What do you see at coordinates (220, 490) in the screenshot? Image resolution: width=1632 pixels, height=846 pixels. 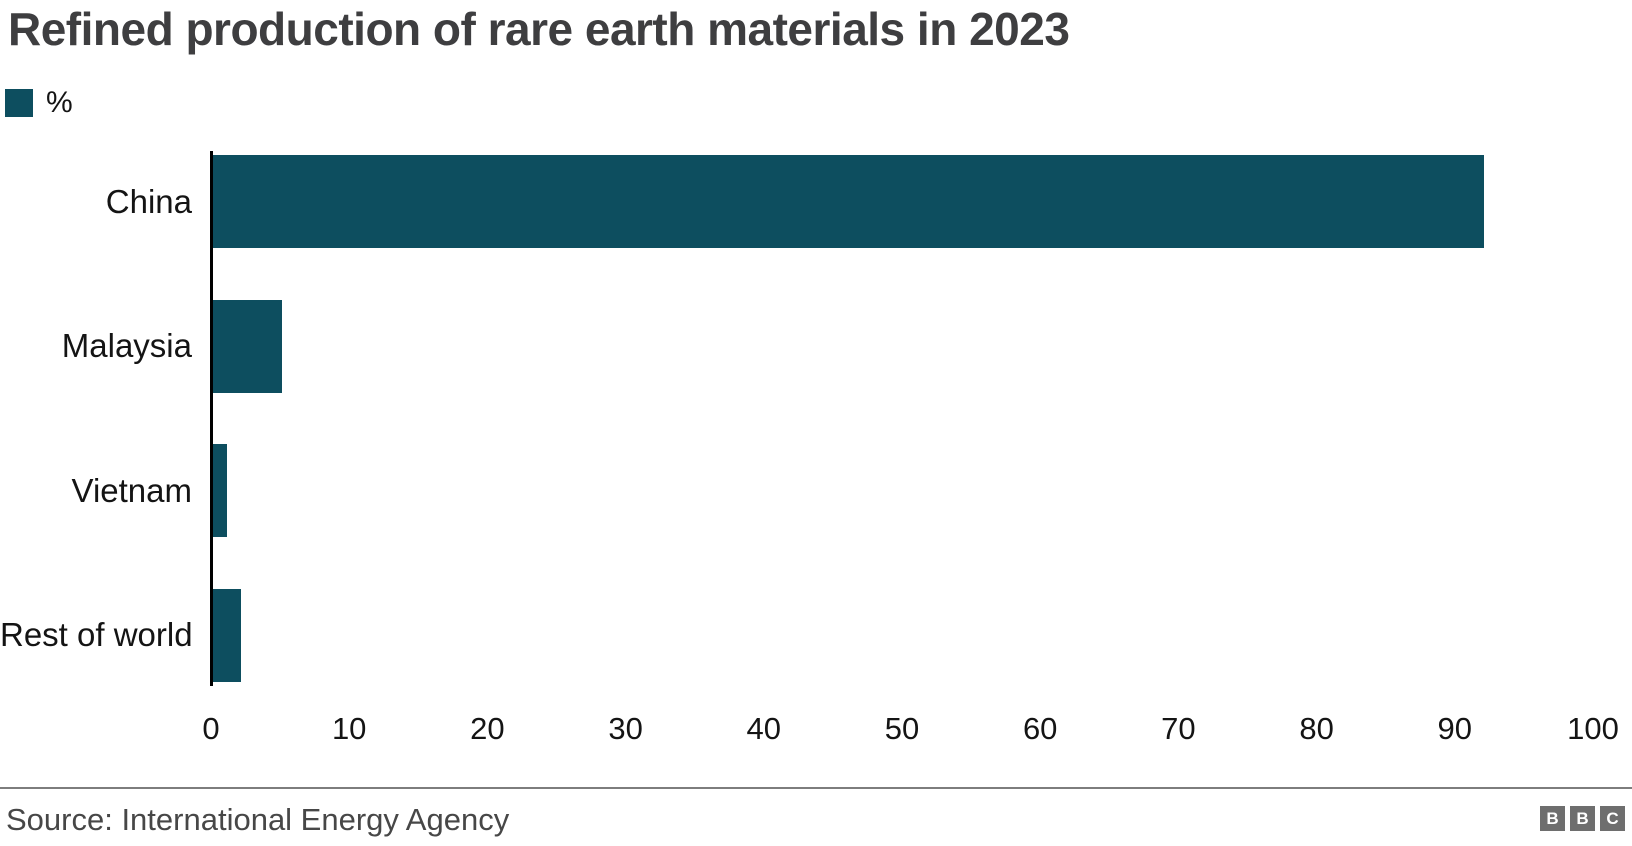 I see `bar-vietnam` at bounding box center [220, 490].